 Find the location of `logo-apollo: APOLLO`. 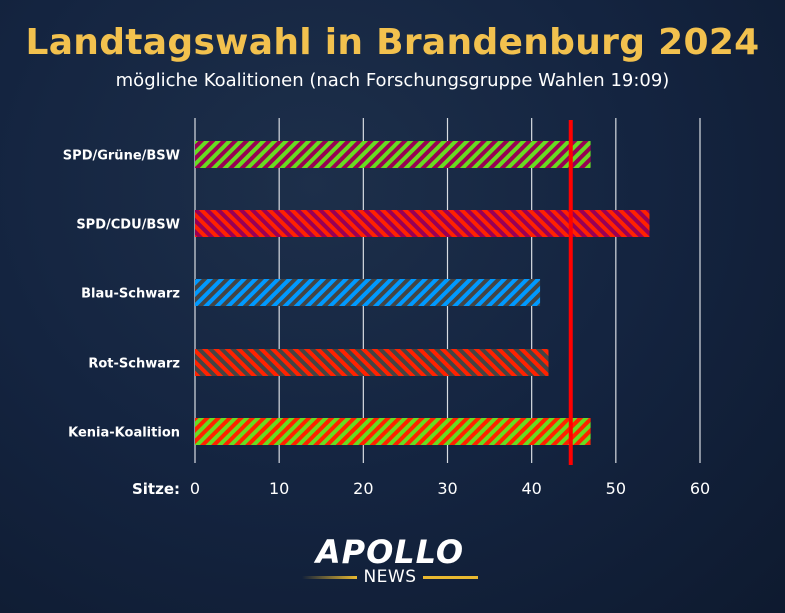

logo-apollo: APOLLO is located at coordinates (390, 552).